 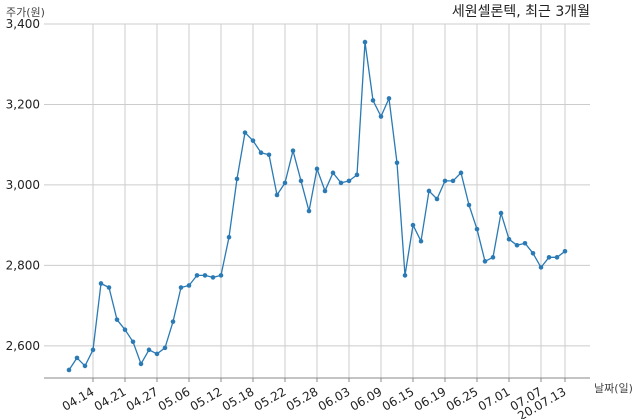 I want to click on y-tick-label: 2,600, so click(x=23, y=346).